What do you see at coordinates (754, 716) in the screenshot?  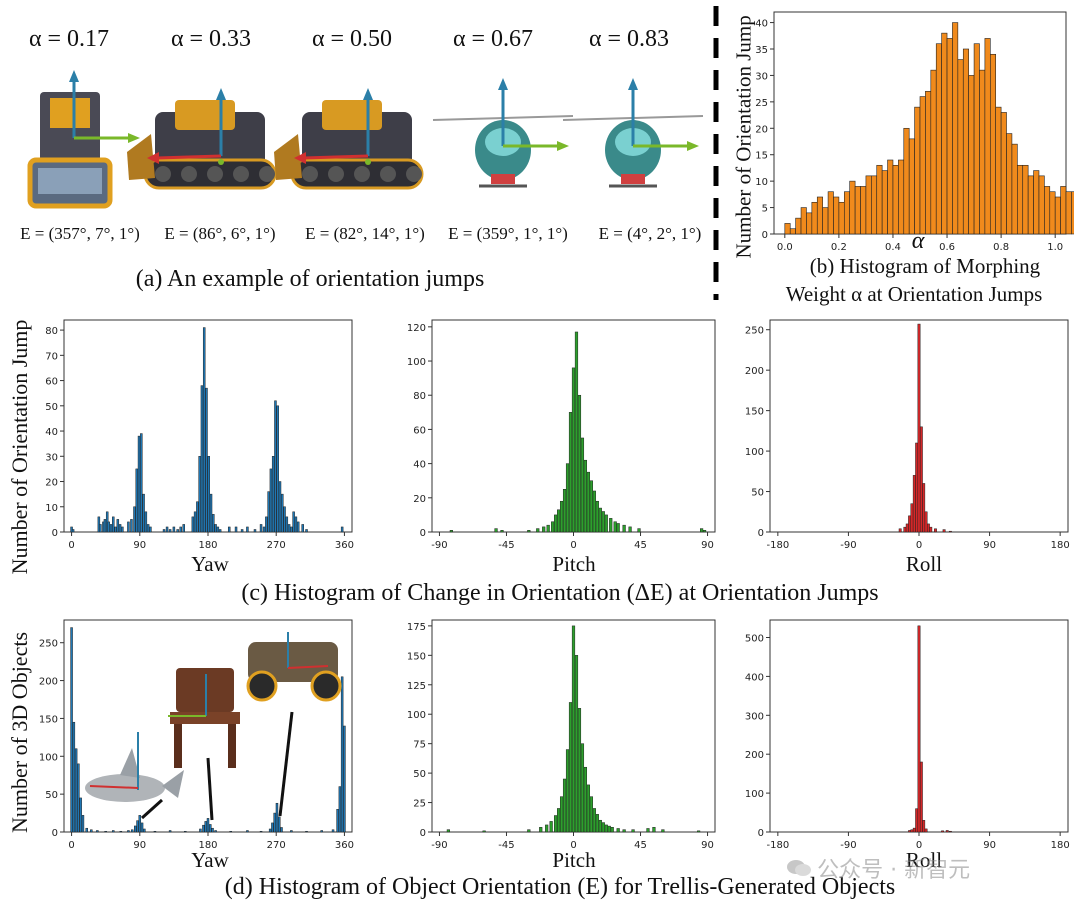 I see `y-tick-label: 300` at bounding box center [754, 716].